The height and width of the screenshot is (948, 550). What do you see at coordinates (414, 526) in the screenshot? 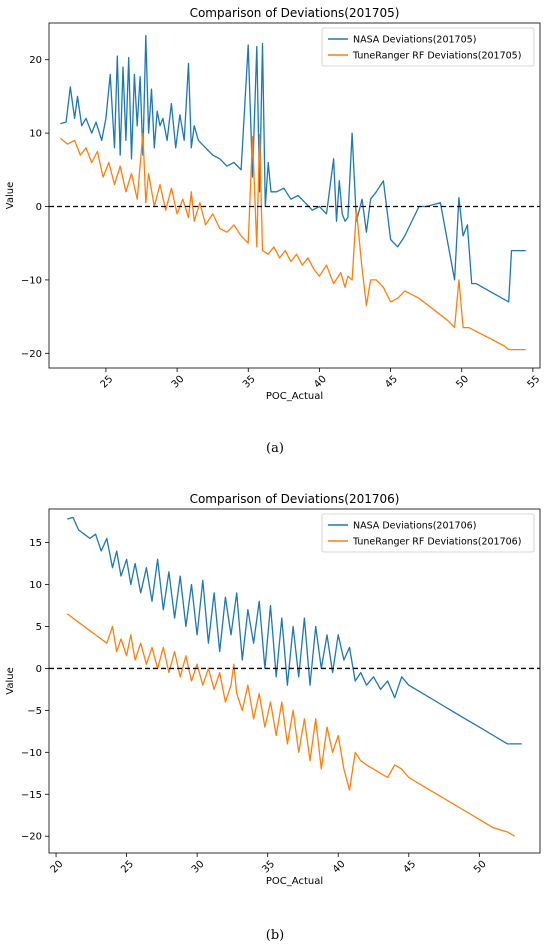
I see `legend-label-1: NASA Deviations(201706)` at bounding box center [414, 526].